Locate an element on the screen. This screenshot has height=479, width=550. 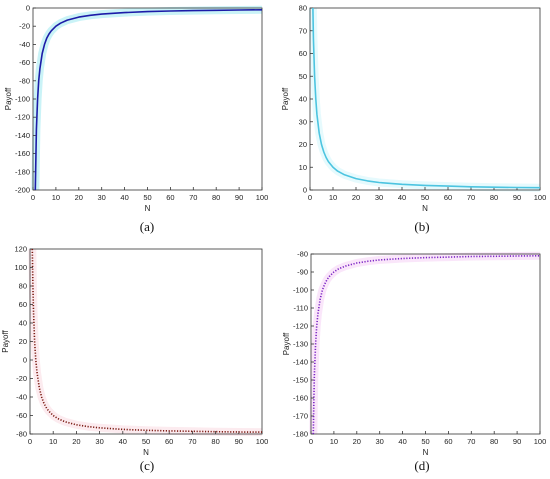
x-tick-label-a-1: 10 is located at coordinates (56, 197).